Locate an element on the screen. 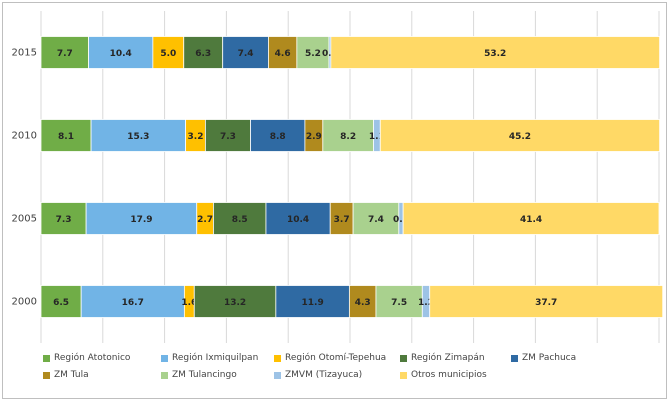  legend-item: Región Atotonico is located at coordinates (86, 358).